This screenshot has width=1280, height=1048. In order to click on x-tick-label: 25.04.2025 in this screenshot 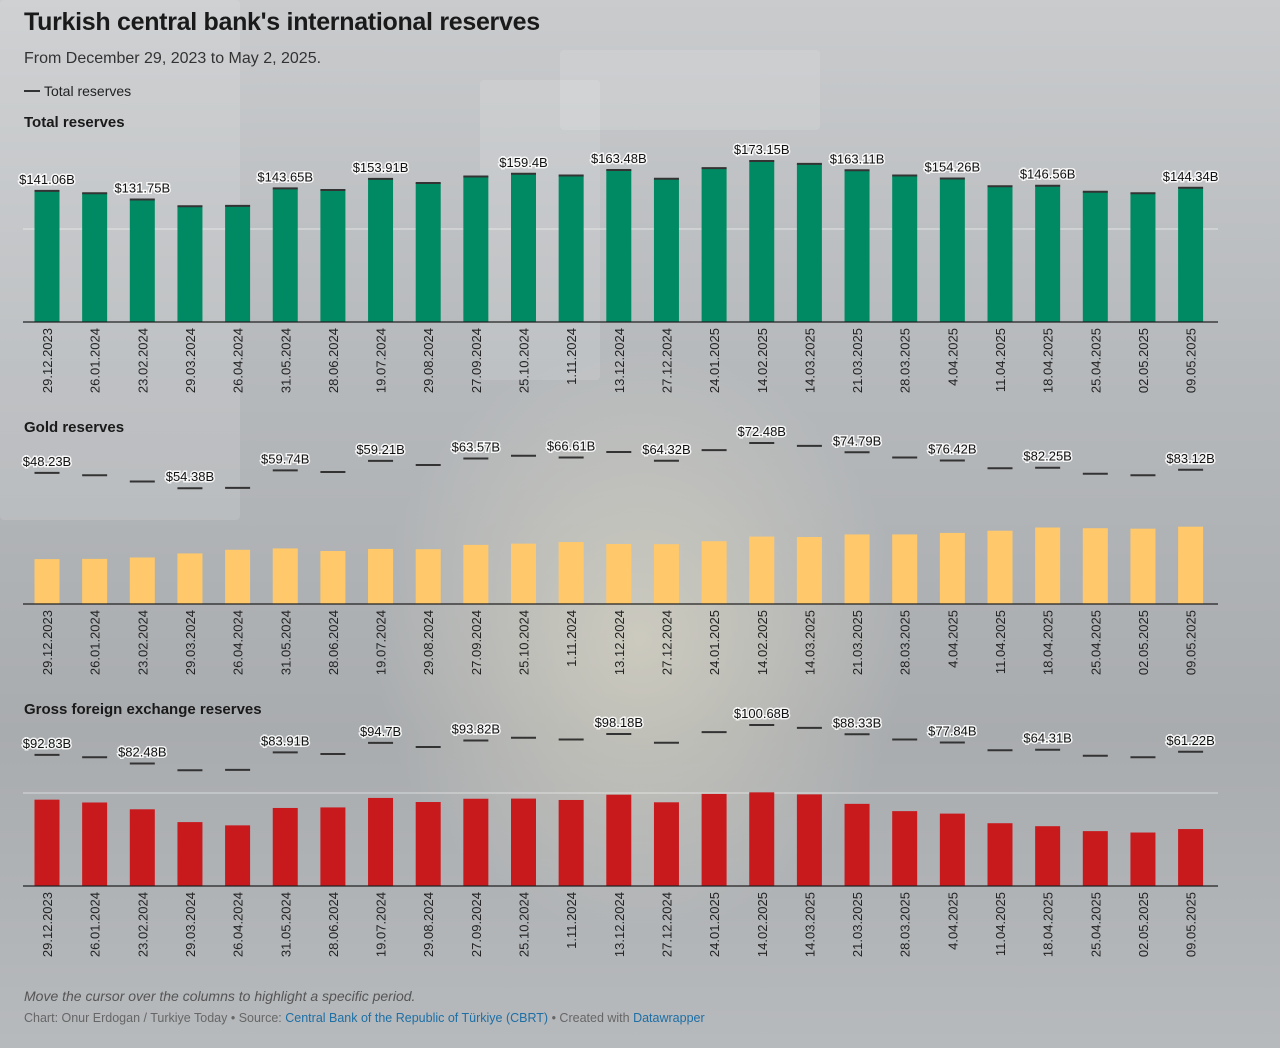, I will do `click(1095, 360)`.